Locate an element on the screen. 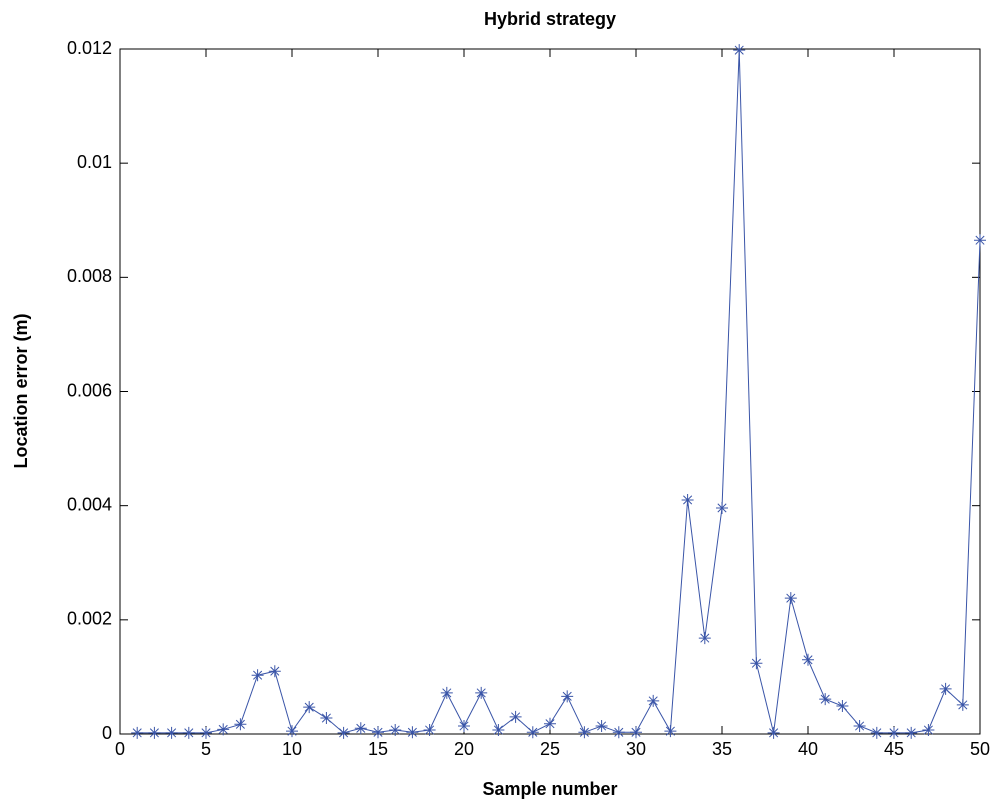  x-tick-label: 0 is located at coordinates (120, 749).